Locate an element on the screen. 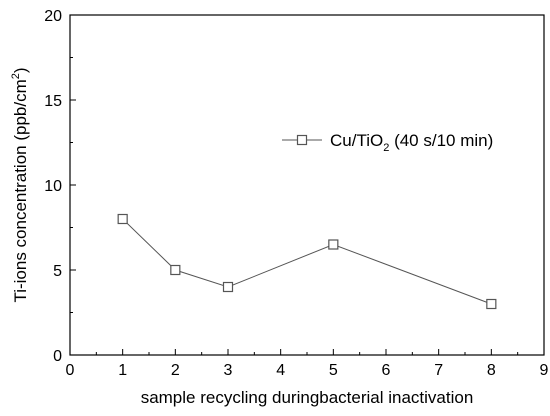 This screenshot has width=550, height=416. y-axis-title-suffix: ) is located at coordinates (20, 70).